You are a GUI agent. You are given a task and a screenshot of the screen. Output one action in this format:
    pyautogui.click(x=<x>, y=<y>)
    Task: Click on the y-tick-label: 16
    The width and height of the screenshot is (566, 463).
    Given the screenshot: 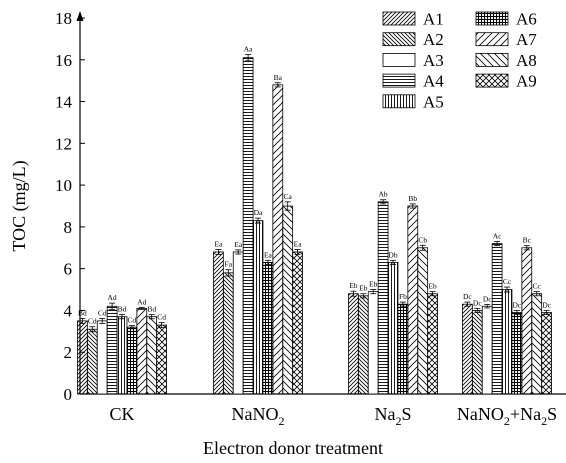 What is the action you would take?
    pyautogui.click(x=63, y=60)
    